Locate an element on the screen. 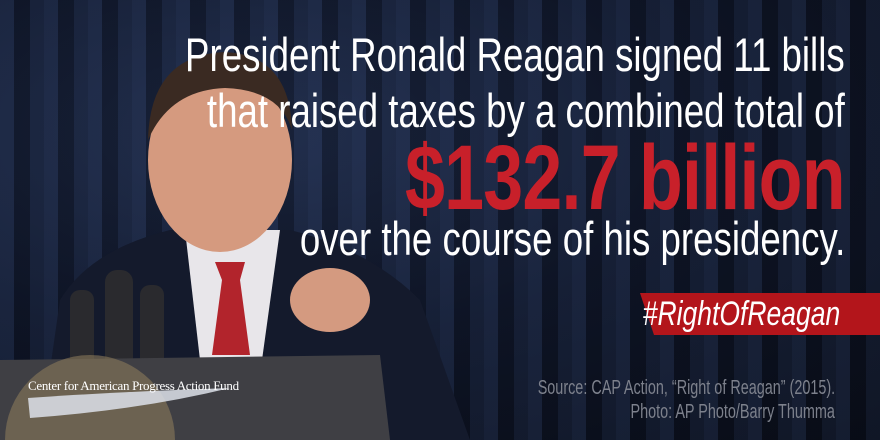 The height and width of the screenshot is (440, 880). microphones is located at coordinates (117, 320).